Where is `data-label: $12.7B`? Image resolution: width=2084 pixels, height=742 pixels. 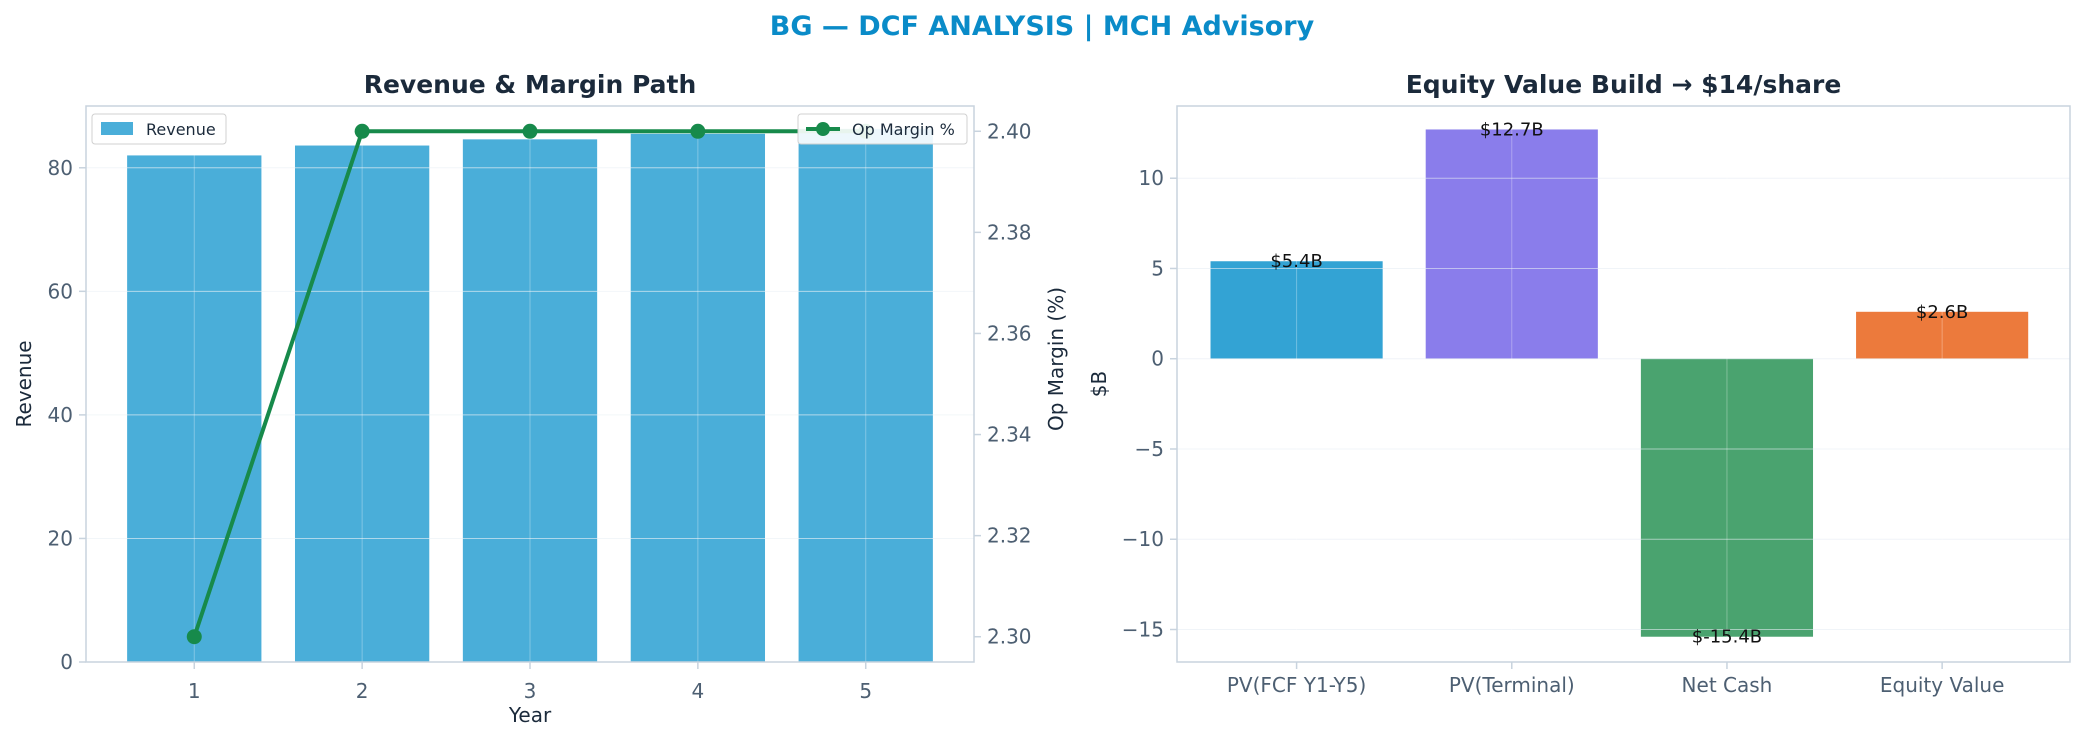 data-label: $12.7B is located at coordinates (1512, 129).